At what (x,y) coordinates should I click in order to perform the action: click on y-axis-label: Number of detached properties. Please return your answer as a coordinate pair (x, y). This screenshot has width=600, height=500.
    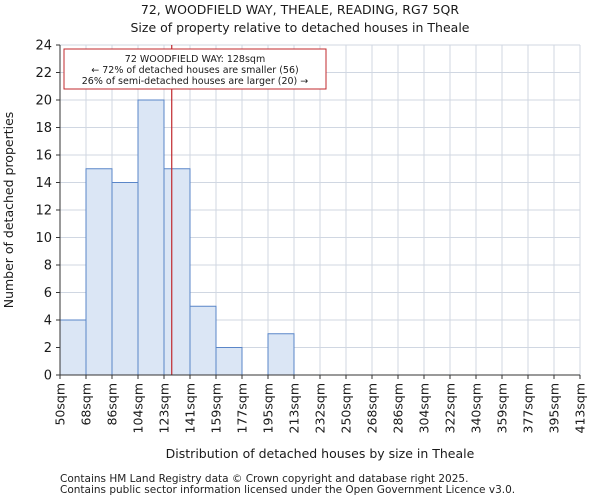
    Looking at the image, I should click on (8, 210).